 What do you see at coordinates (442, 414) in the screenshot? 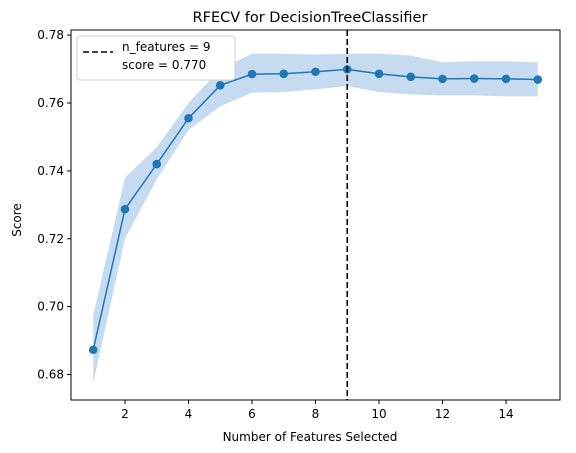
I see `x-tick-label: 12` at bounding box center [442, 414].